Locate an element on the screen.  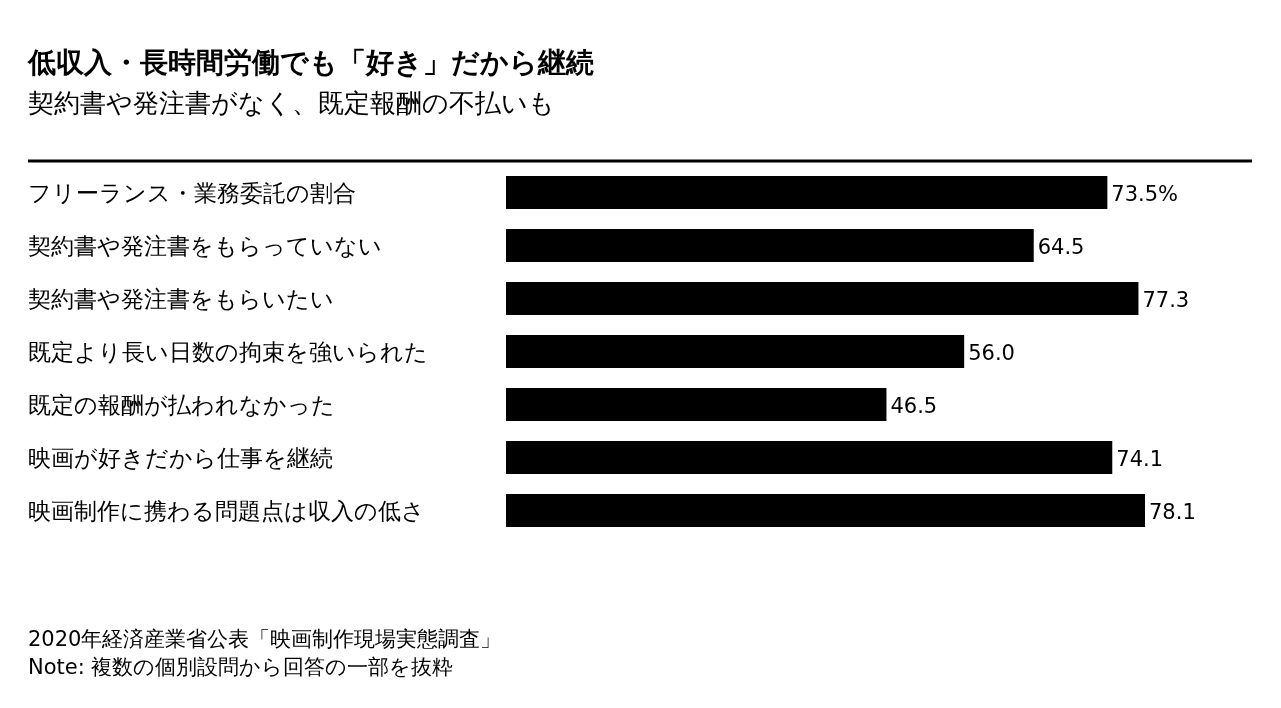
text: 2020年経済産業省公表「映画制作現場実態調査」 is located at coordinates (265, 639).